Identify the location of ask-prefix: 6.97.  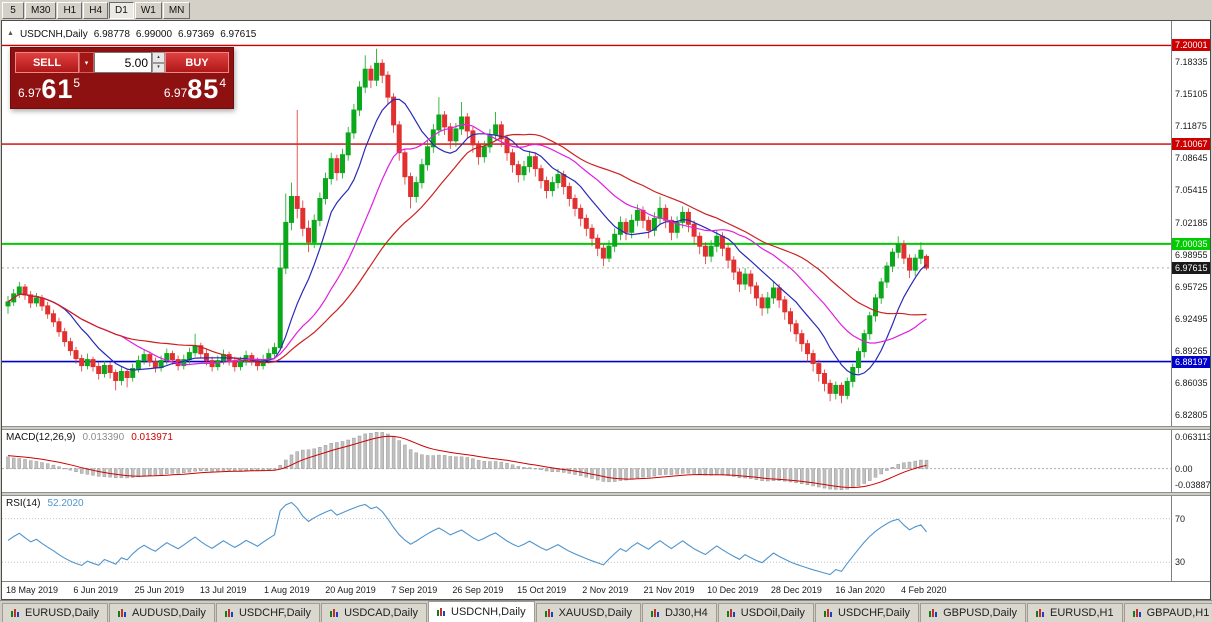
(175, 93).